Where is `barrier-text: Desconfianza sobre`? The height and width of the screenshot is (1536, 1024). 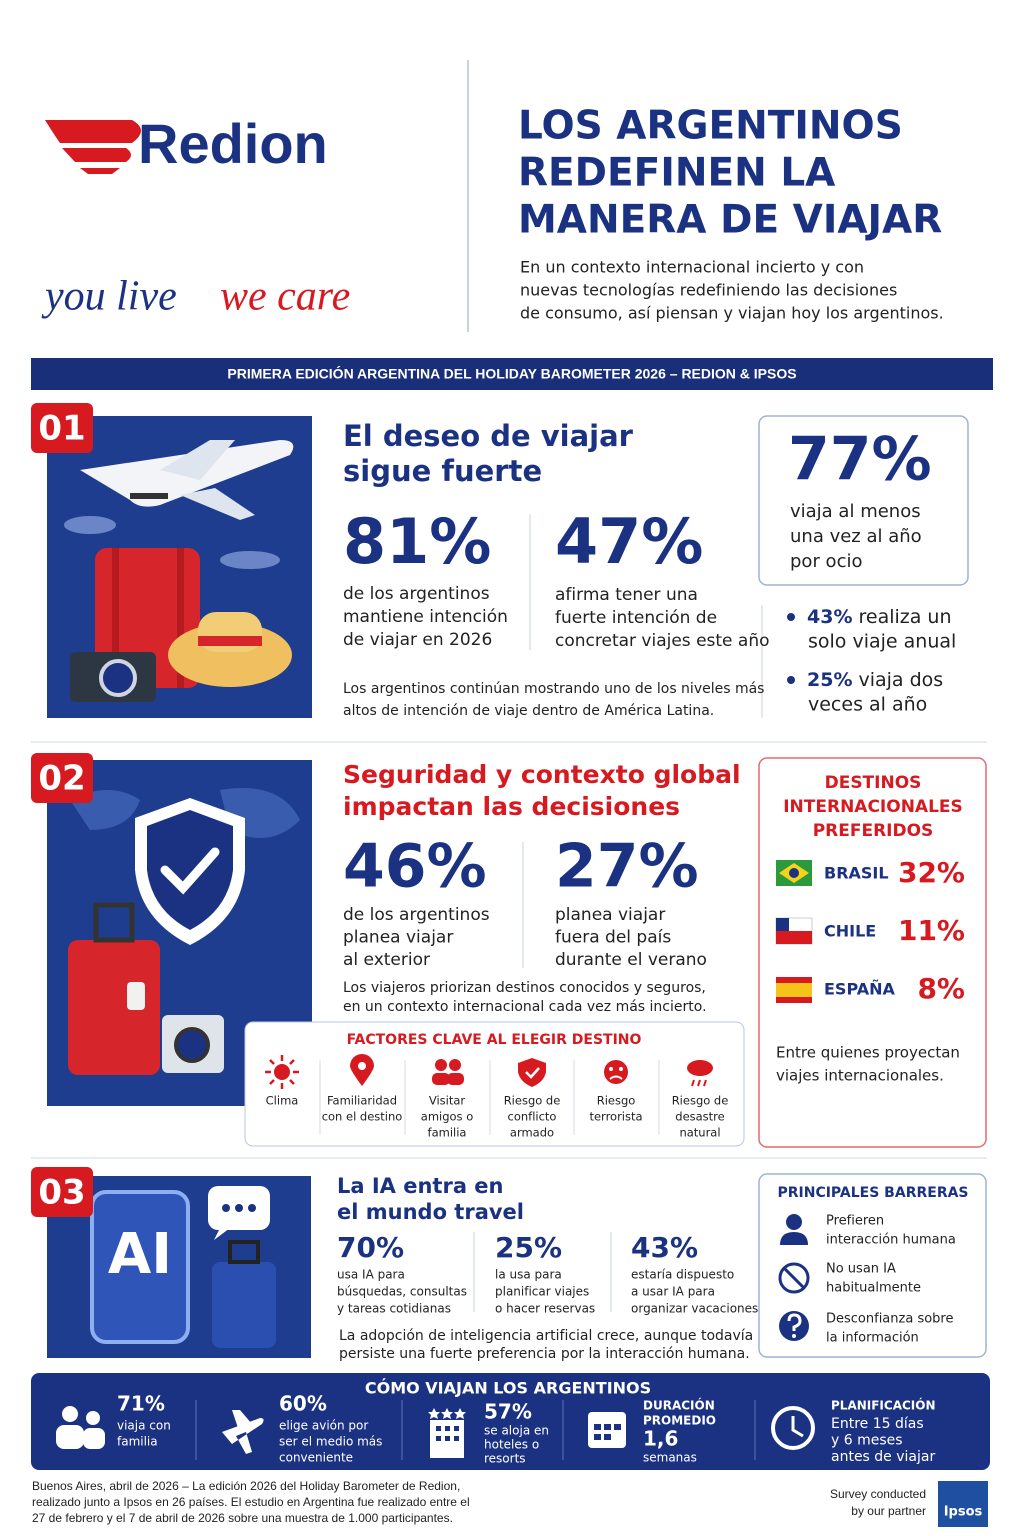
barrier-text: Desconfianza sobre is located at coordinates (889, 1319).